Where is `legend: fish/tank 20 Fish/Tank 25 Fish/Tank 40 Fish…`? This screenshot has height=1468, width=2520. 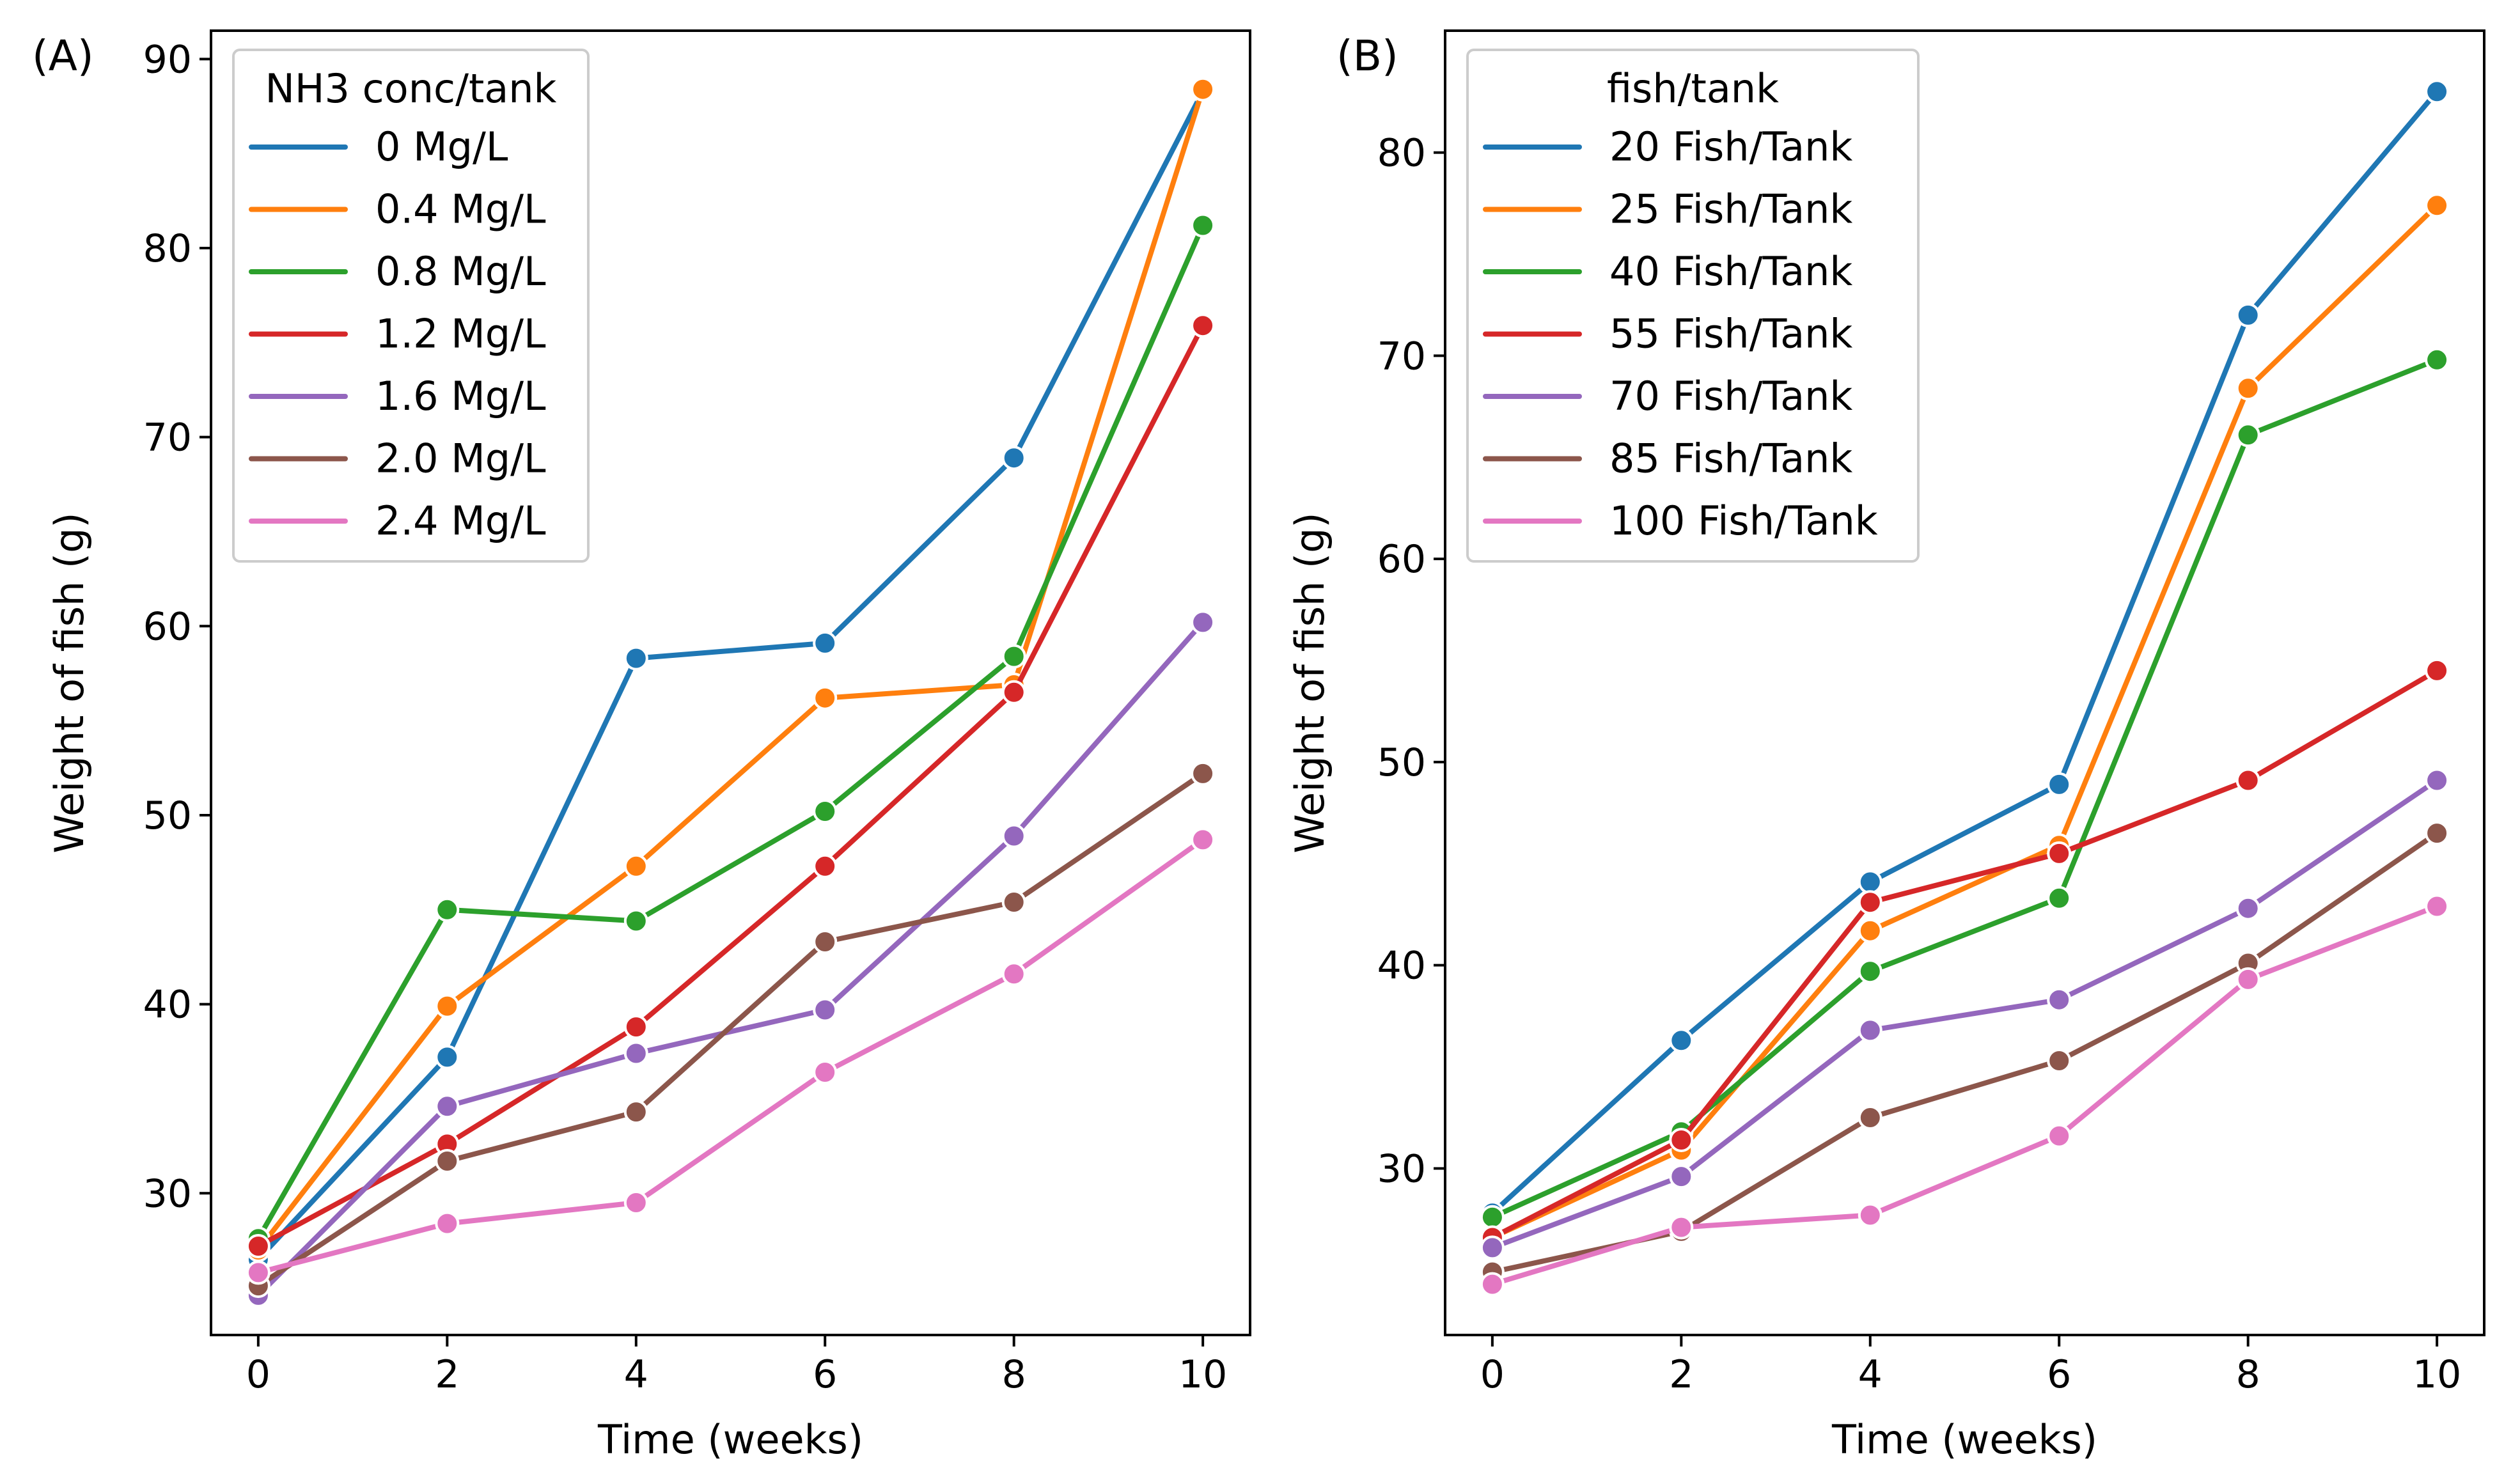 legend: fish/tank 20 Fish/Tank 25 Fish/Tank 40 Fish… is located at coordinates (1693, 306).